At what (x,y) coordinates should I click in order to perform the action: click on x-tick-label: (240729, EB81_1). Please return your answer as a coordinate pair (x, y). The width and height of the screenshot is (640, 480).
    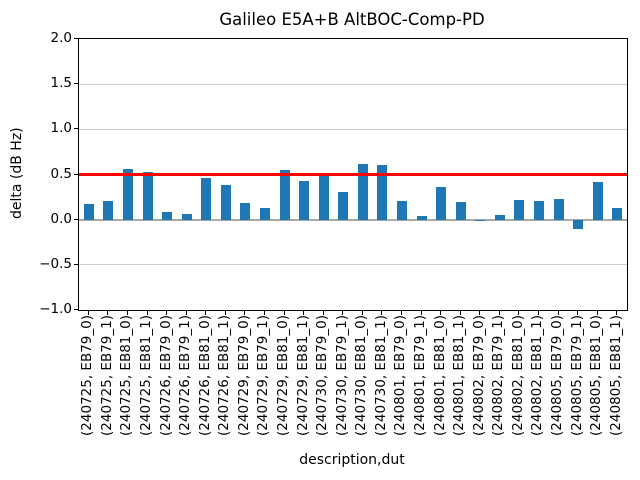
    Looking at the image, I should click on (302, 375).